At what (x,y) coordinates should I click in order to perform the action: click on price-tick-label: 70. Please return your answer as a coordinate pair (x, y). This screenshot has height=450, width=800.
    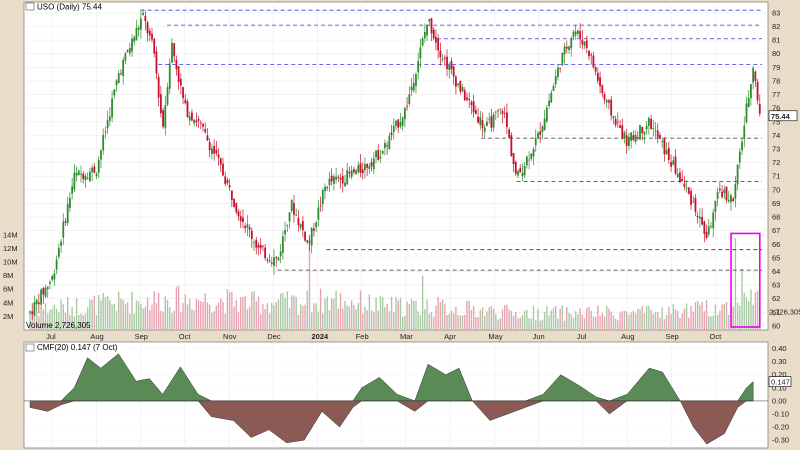
    Looking at the image, I should click on (776, 189).